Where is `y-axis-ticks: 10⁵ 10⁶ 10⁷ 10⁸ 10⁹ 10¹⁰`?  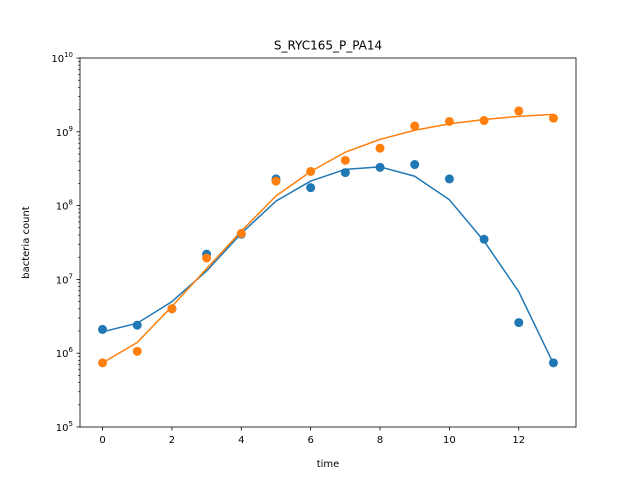
y-axis-ticks: 10⁵ 10⁶ 10⁷ 10⁸ 10⁹ 10¹⁰ is located at coordinates (65, 242).